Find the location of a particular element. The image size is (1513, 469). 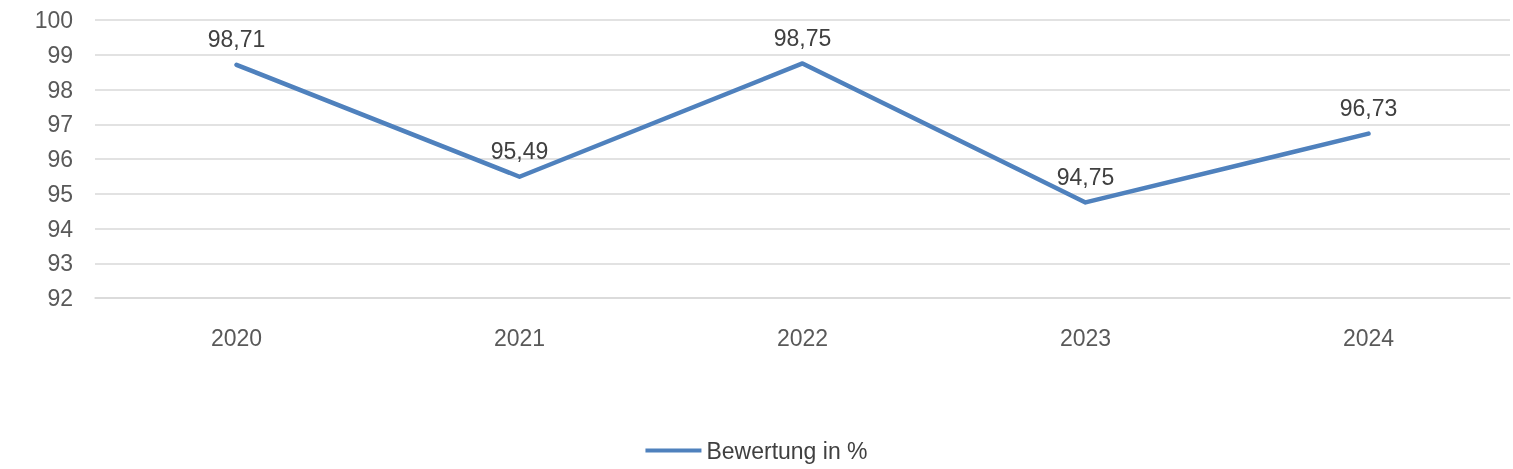

x-tick-label: 2020 is located at coordinates (236, 337).